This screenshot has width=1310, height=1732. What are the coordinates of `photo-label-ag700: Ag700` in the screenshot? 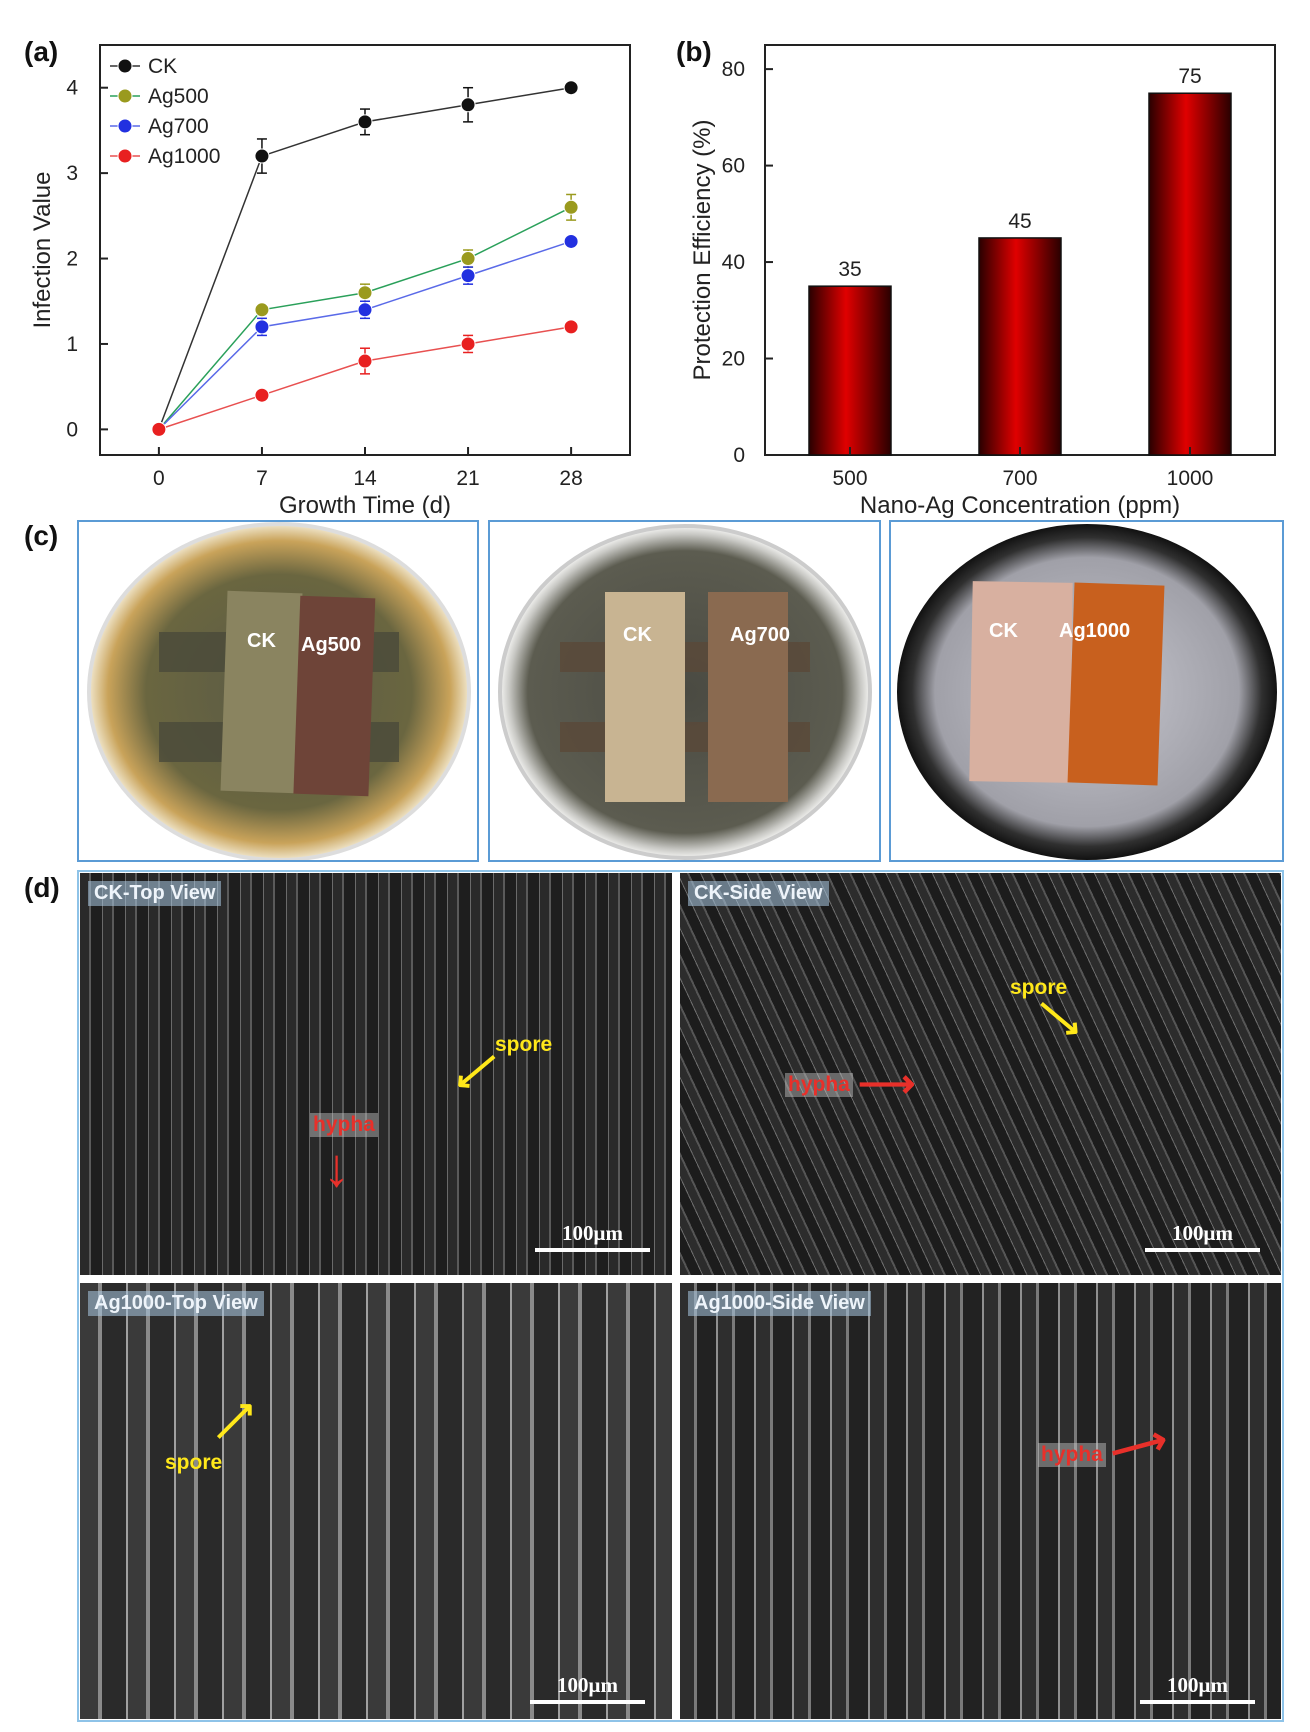 It's located at (760, 635).